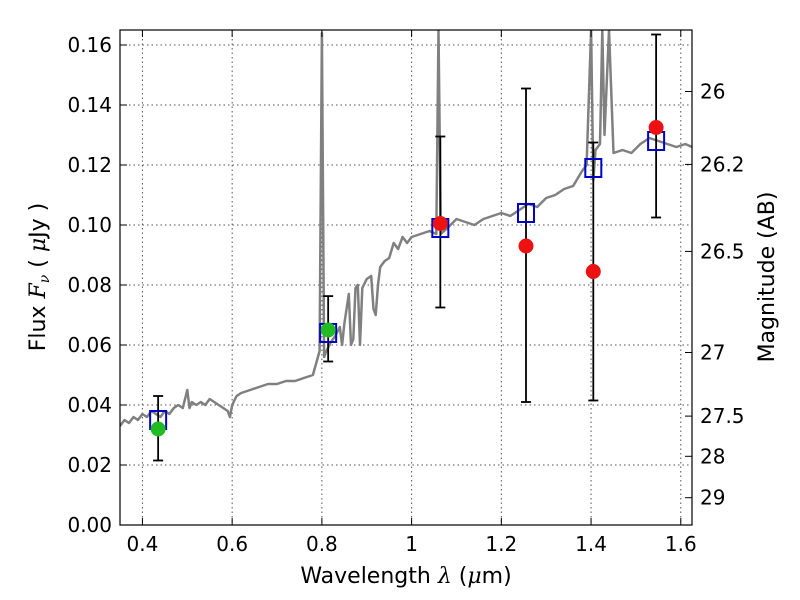 The height and width of the screenshot is (600, 800). Describe the element at coordinates (501, 544) in the screenshot. I see `x-tick-label: 1.2` at that location.